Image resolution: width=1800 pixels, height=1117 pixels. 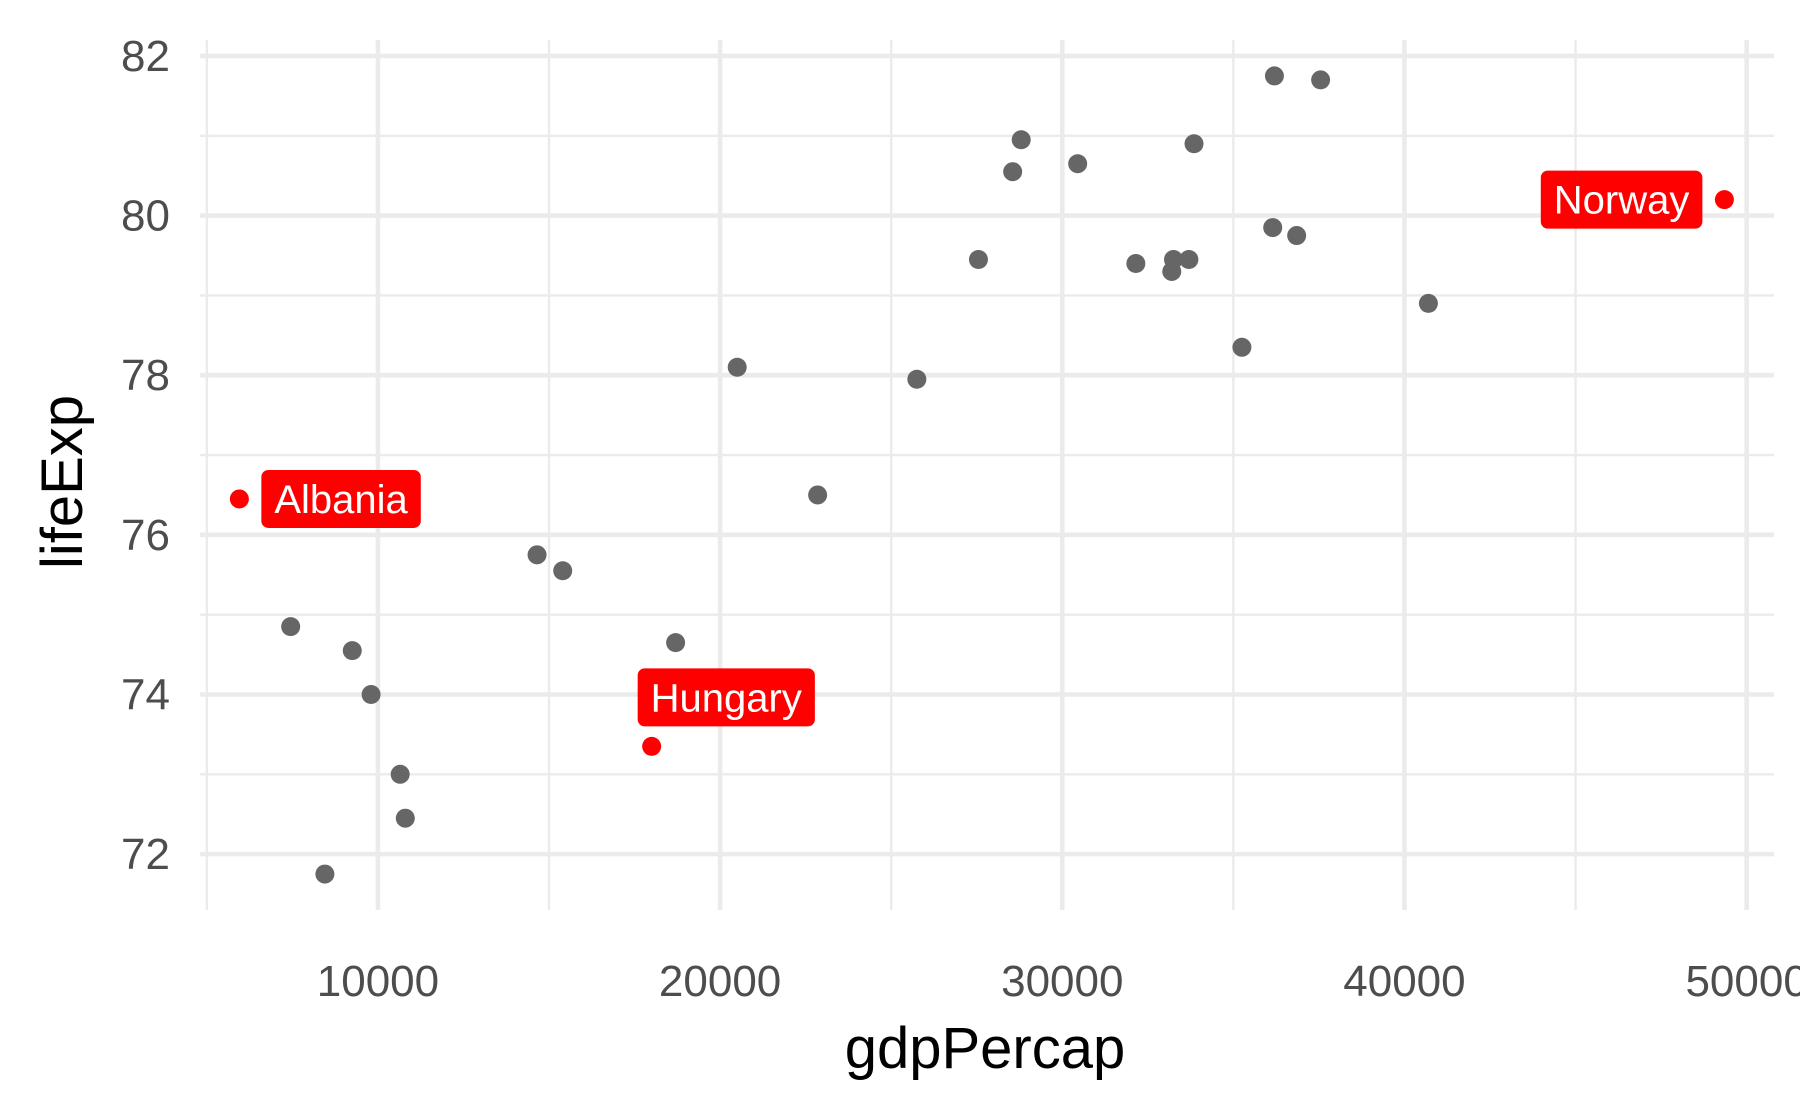 What do you see at coordinates (145, 375) in the screenshot?
I see `y-tick-label: 78` at bounding box center [145, 375].